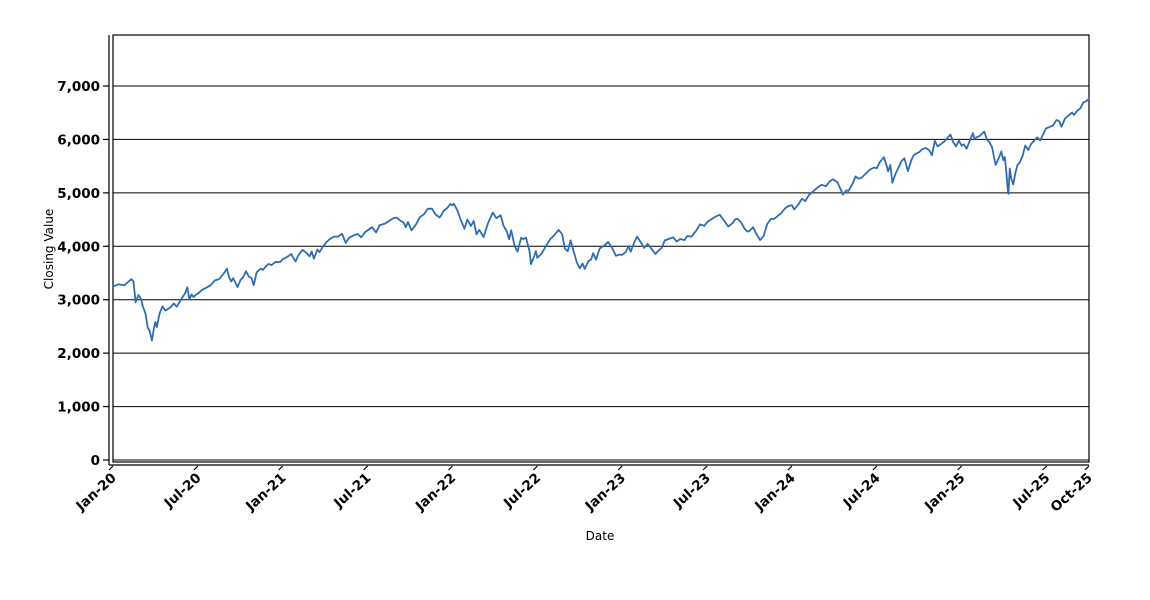 This screenshot has width=1150, height=600. What do you see at coordinates (78, 247) in the screenshot?
I see `y-tick-label: 4,000` at bounding box center [78, 247].